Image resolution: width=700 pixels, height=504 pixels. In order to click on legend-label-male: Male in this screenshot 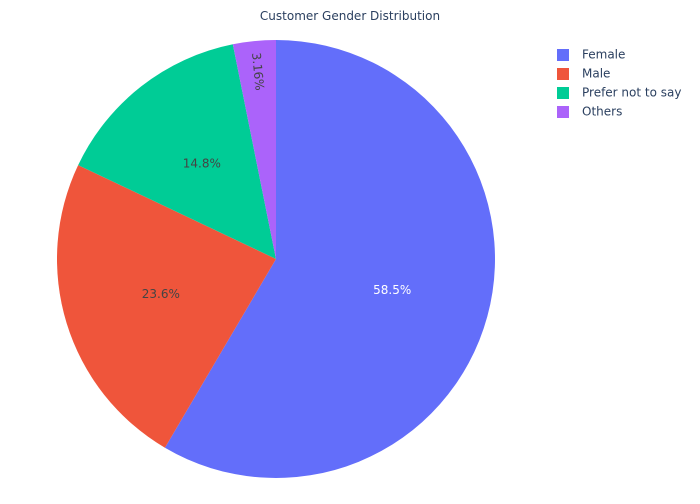, I will do `click(596, 74)`.